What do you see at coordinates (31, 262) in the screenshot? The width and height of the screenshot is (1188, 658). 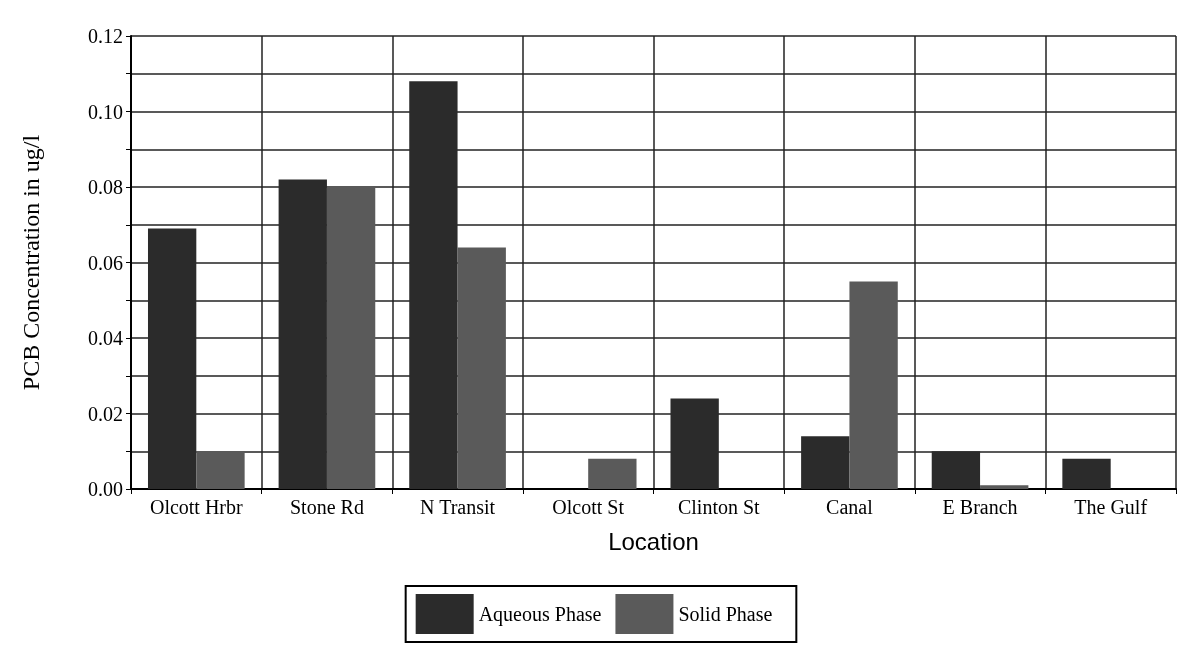 I see `y-axis-title: PCB Concentration in ug/l` at bounding box center [31, 262].